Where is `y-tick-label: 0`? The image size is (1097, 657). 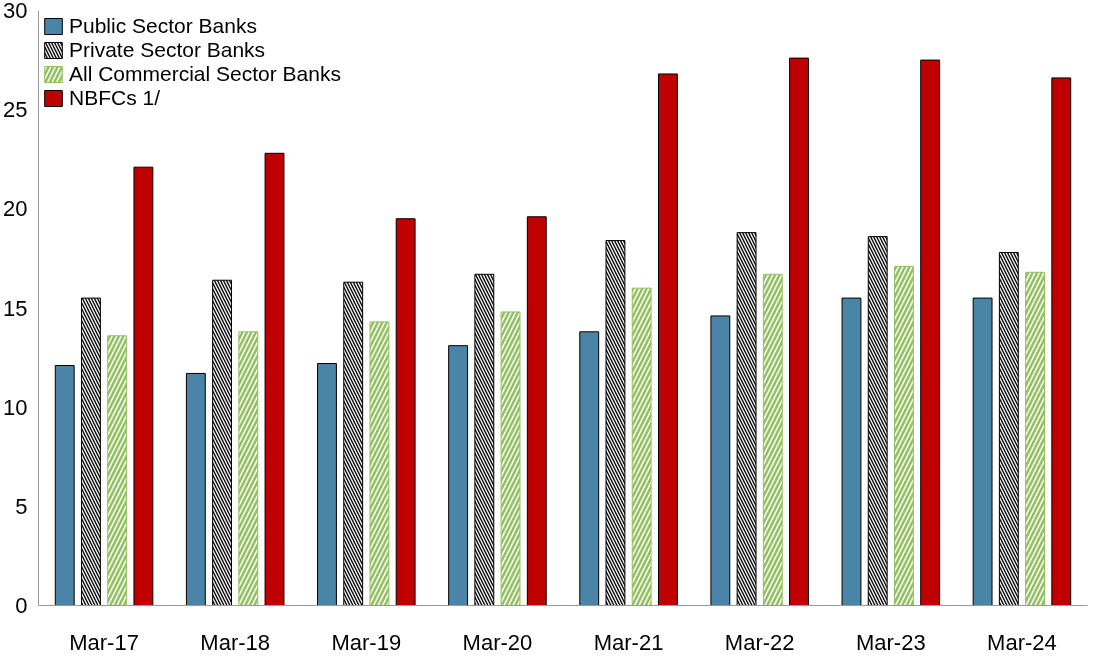
y-tick-label: 0 is located at coordinates (21, 605).